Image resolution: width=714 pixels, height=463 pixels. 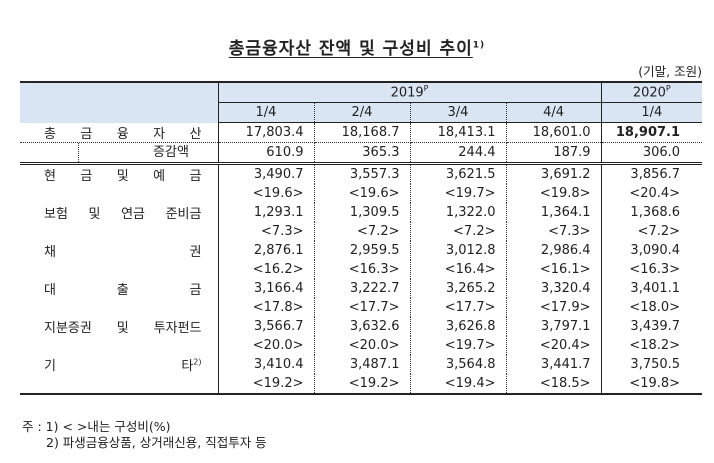 What do you see at coordinates (661, 152) in the screenshot?
I see `value-cell: 306.0` at bounding box center [661, 152].